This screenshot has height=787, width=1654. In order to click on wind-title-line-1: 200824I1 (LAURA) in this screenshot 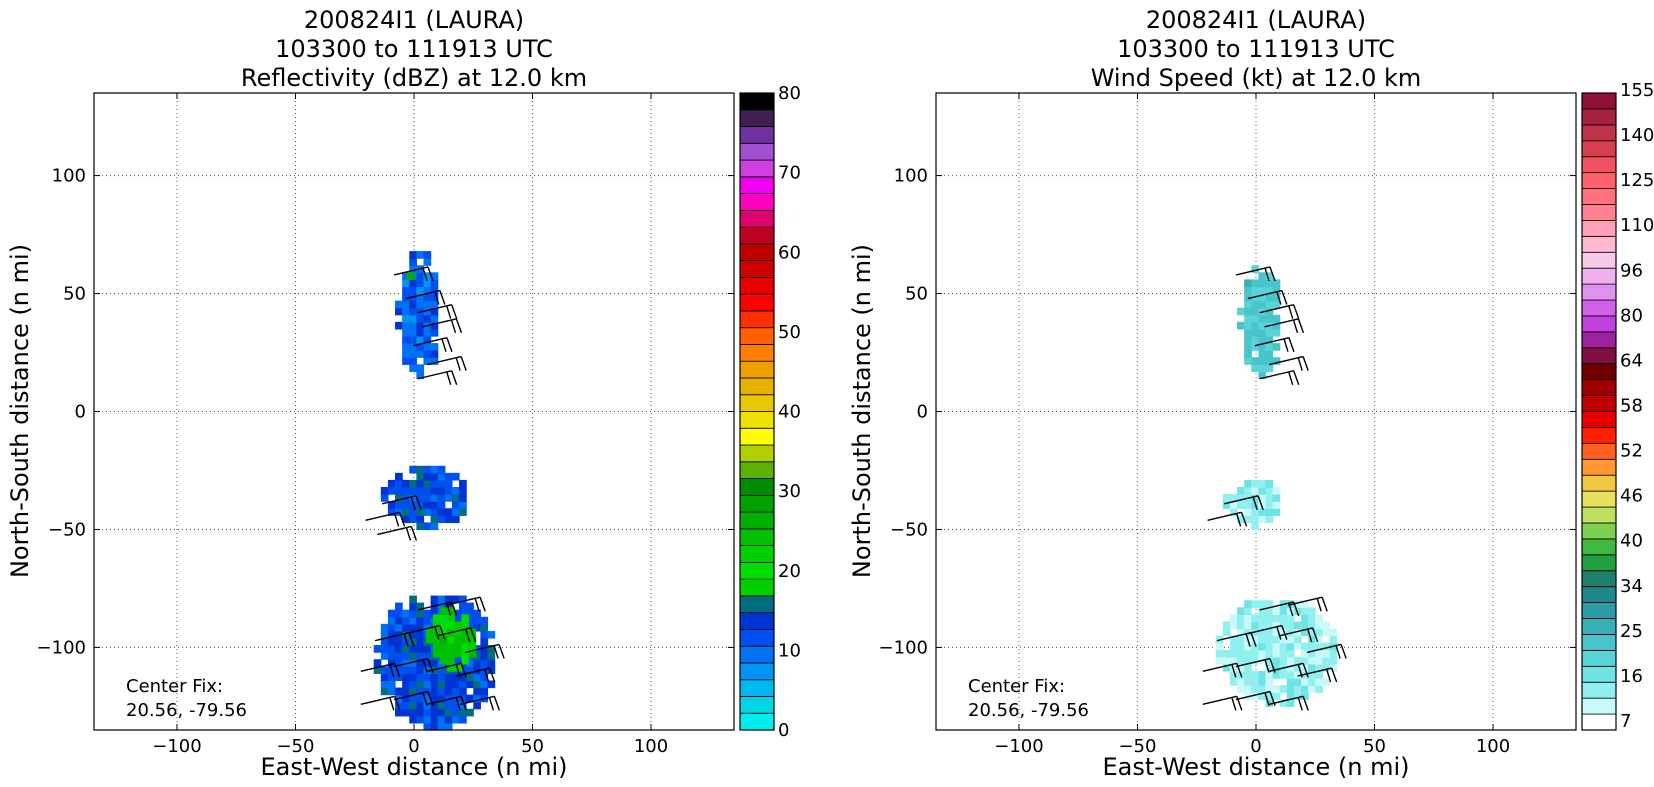, I will do `click(1256, 20)`.